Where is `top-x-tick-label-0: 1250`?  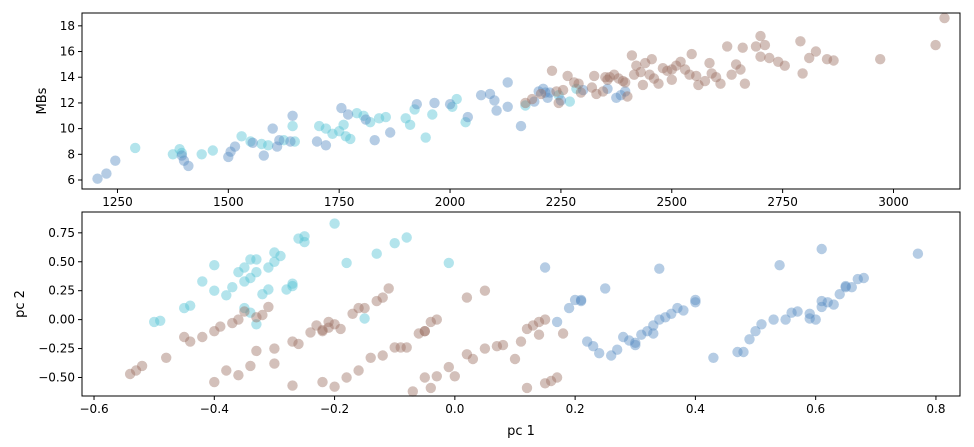
top-x-tick-label-0: 1250 is located at coordinates (117, 202).